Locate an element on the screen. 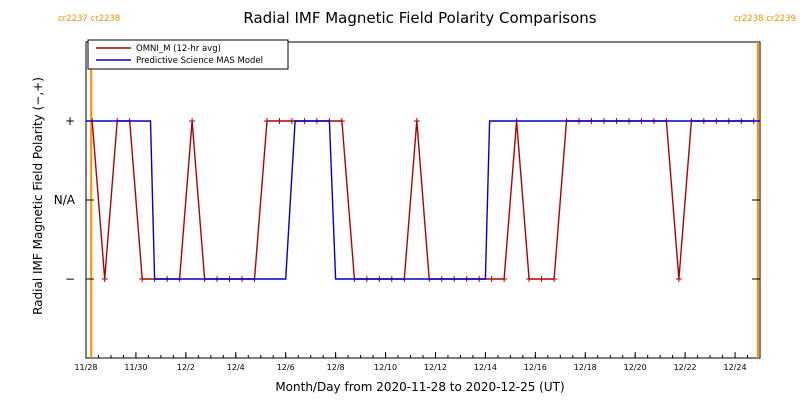 This screenshot has height=400, width=800. x-tick-label: 11/30 is located at coordinates (135, 367).